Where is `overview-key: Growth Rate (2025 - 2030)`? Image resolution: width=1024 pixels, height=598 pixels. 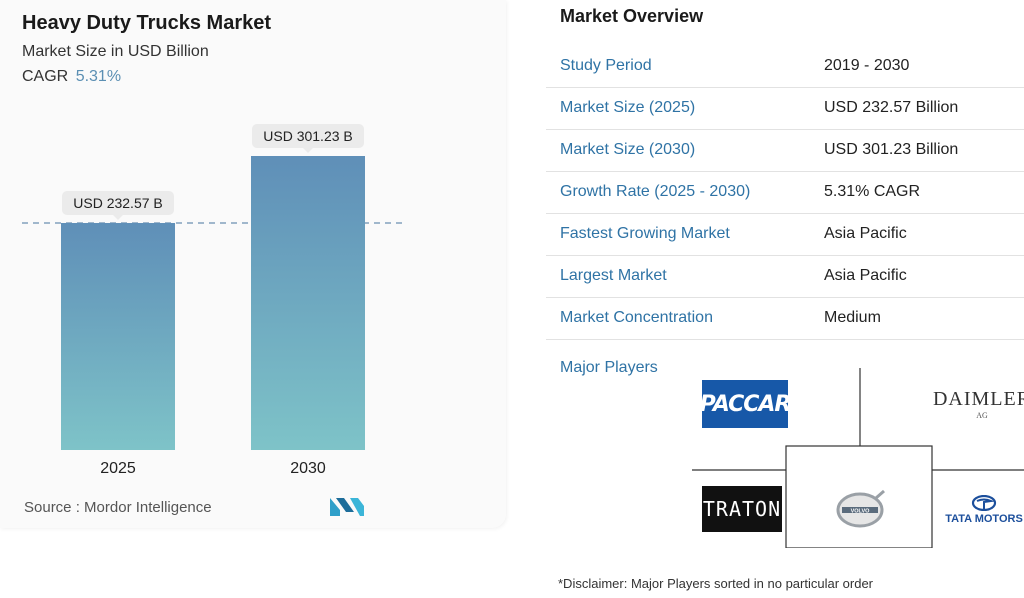
overview-key: Growth Rate (2025 - 2030) is located at coordinates (655, 191).